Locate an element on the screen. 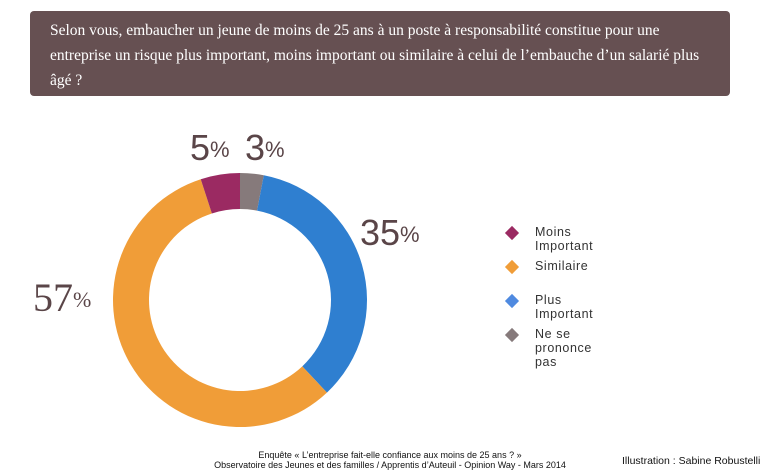  donut-segment-ne-se-prononce-pas is located at coordinates (252, 192).